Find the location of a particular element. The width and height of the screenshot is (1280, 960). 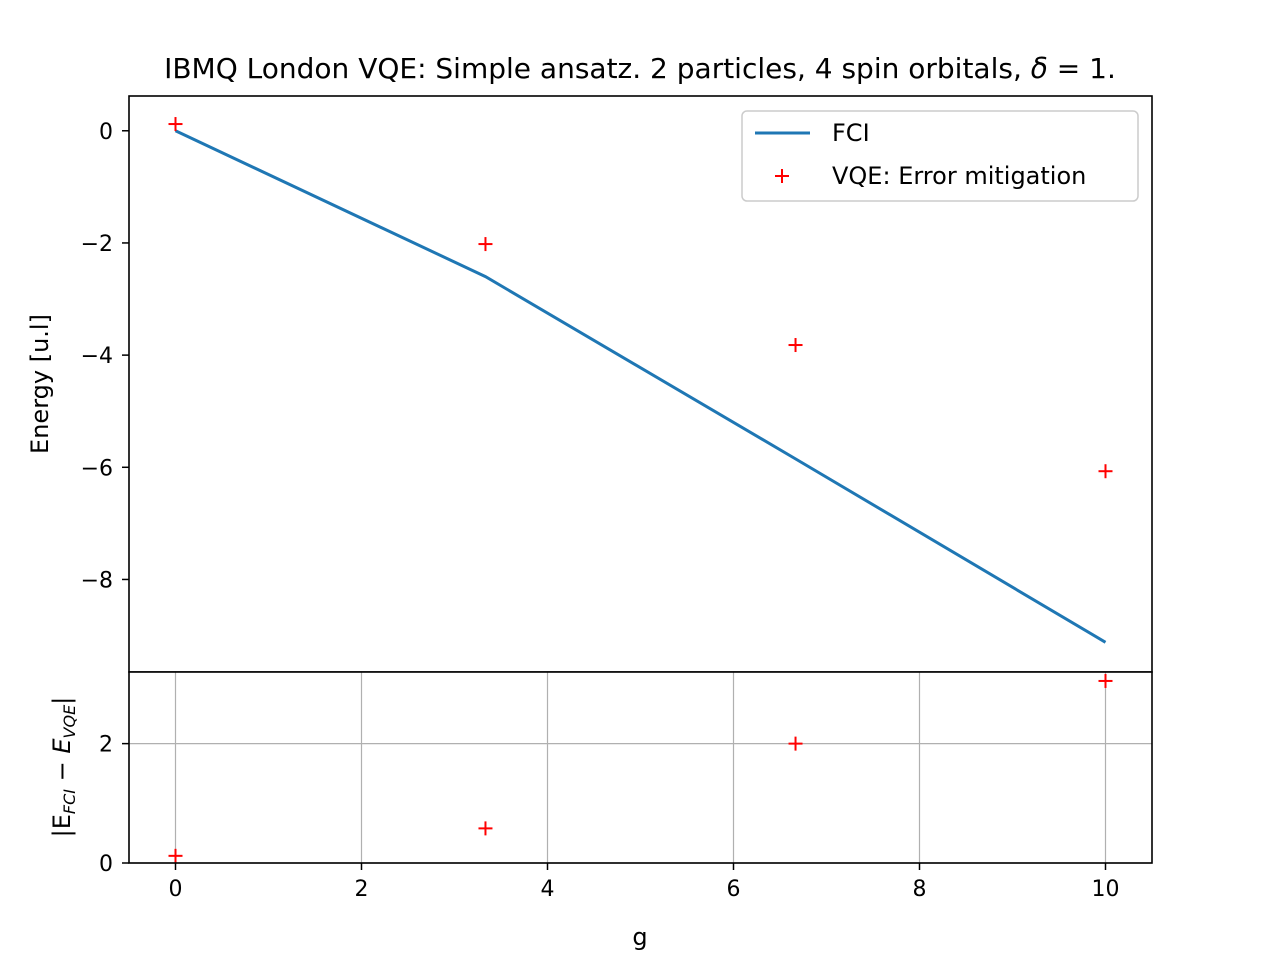

bottom-y-axis-label: |EFCI − EVQE| is located at coordinates (63, 767).